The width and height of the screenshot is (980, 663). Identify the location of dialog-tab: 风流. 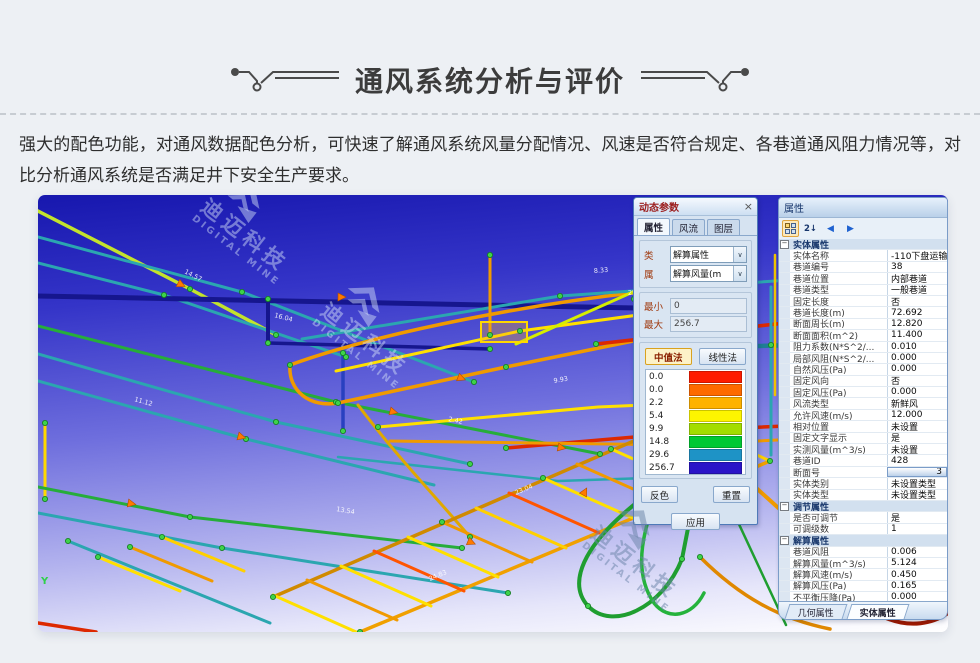
(689, 227).